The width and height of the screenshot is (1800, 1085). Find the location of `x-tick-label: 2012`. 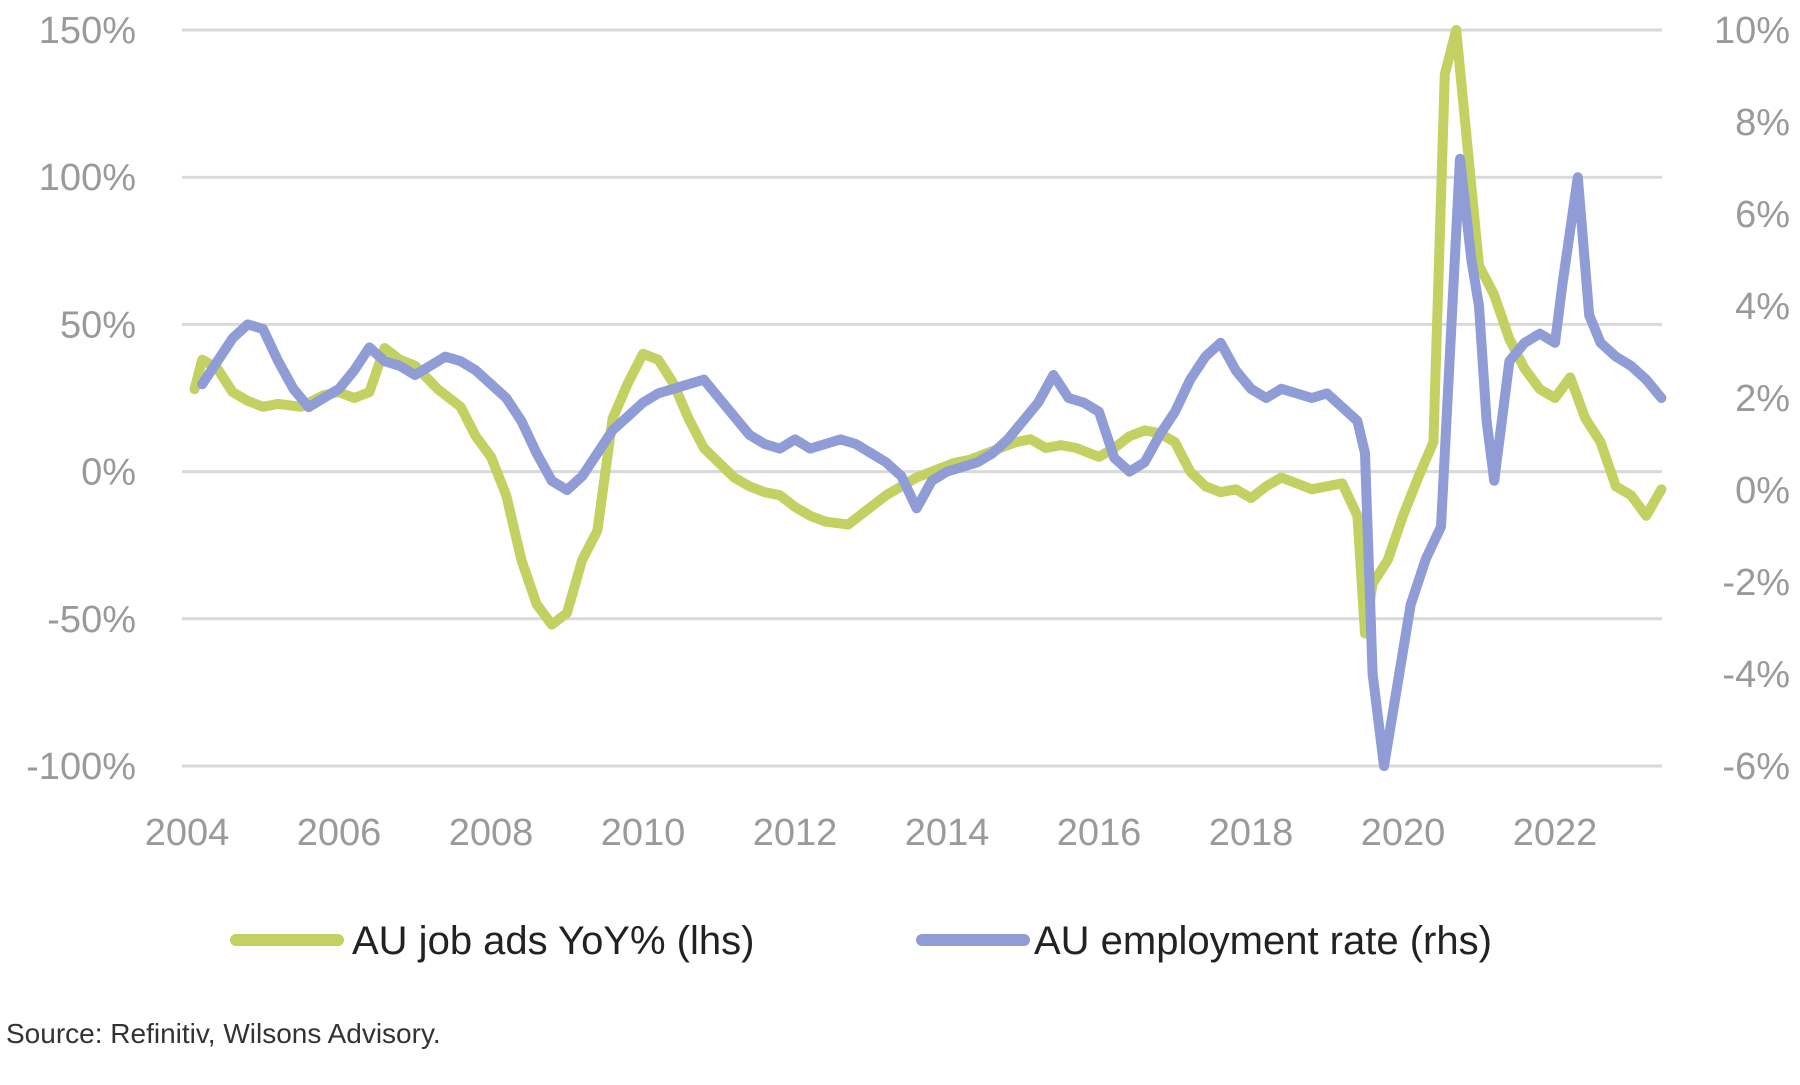

x-tick-label: 2012 is located at coordinates (795, 833).